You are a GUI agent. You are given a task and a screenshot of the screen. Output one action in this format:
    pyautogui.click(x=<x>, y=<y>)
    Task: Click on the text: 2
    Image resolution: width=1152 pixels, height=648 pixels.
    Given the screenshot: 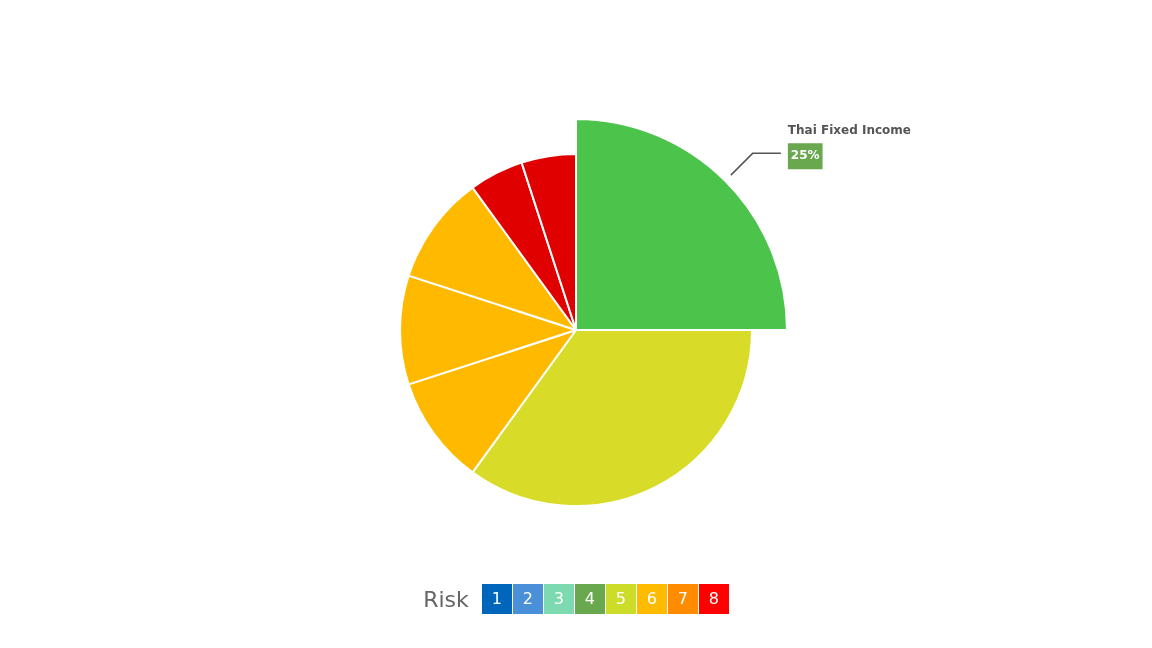 What is the action you would take?
    pyautogui.click(x=527, y=599)
    